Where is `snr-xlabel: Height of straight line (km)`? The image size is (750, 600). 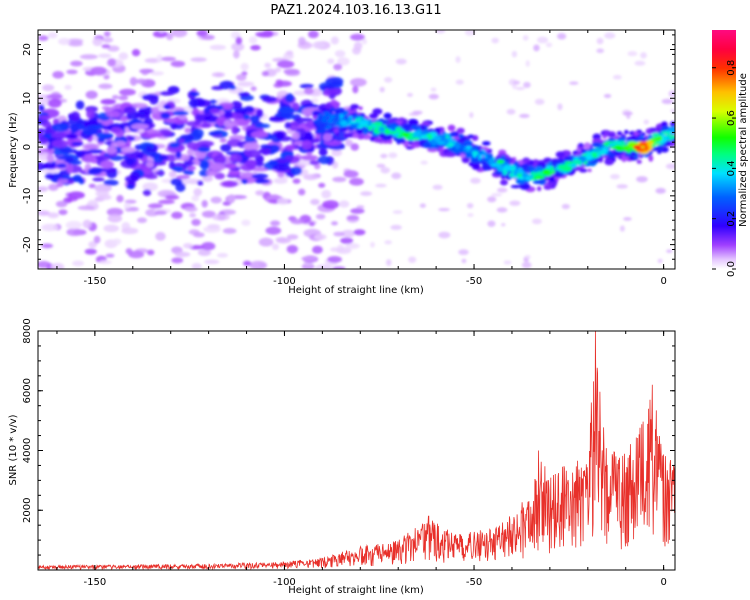 snr-xlabel: Height of straight line (km) is located at coordinates (356, 590).